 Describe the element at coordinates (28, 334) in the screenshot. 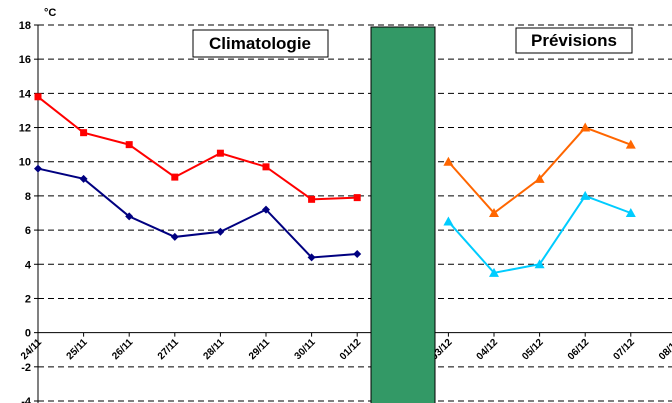

I see `y-tick-label: 0` at that location.